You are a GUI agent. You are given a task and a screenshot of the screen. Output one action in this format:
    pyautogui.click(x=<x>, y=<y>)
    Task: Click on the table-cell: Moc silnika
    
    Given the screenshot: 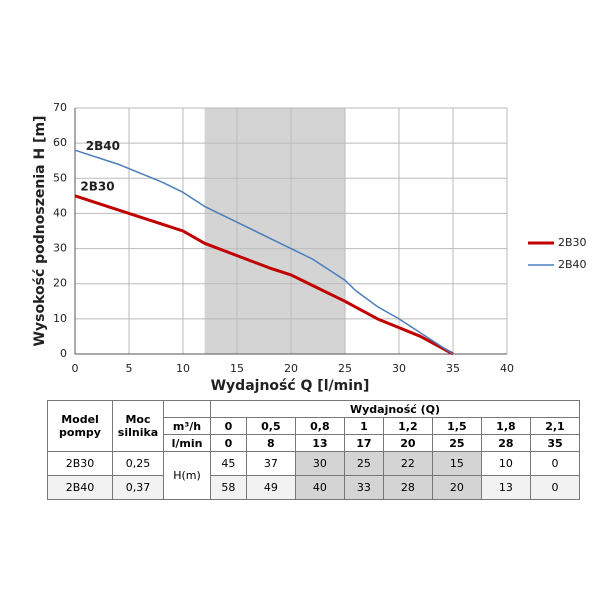 What is the action you would take?
    pyautogui.click(x=138, y=426)
    